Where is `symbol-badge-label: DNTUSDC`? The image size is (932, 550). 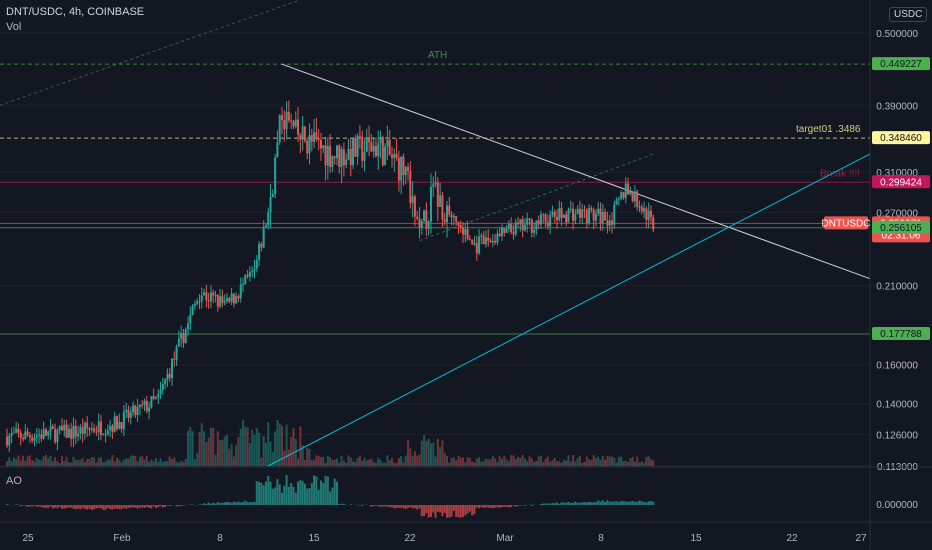
symbol-badge-label: DNTUSDC is located at coordinates (846, 223).